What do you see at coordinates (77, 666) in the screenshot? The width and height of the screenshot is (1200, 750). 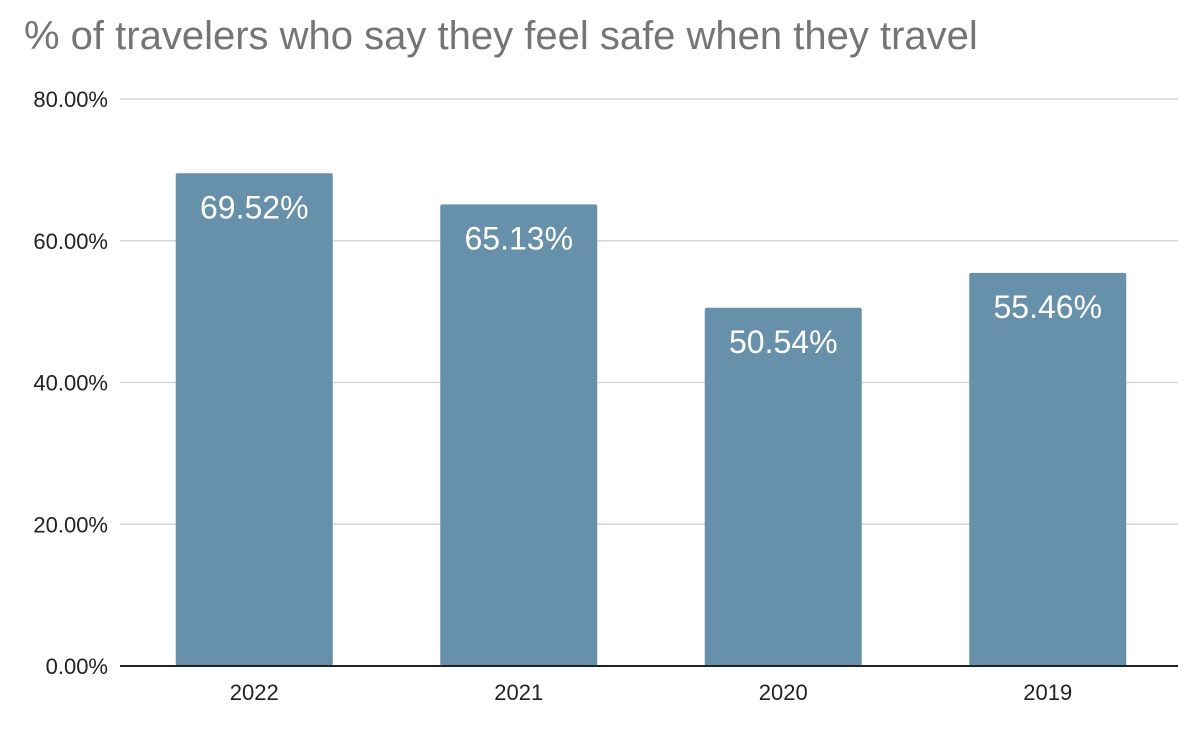 I see `y-tick-label: 0.00%` at bounding box center [77, 666].